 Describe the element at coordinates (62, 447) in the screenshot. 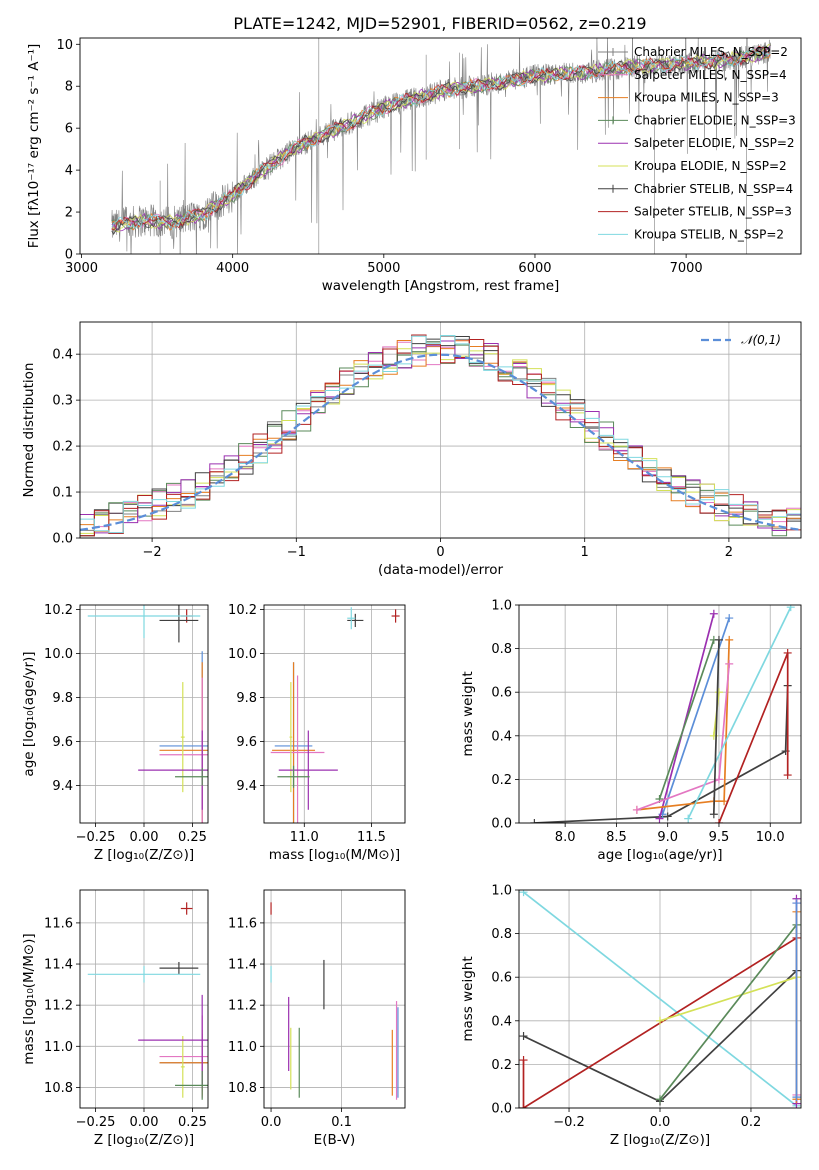

I see `y-tick-label-2: 0.2` at that location.